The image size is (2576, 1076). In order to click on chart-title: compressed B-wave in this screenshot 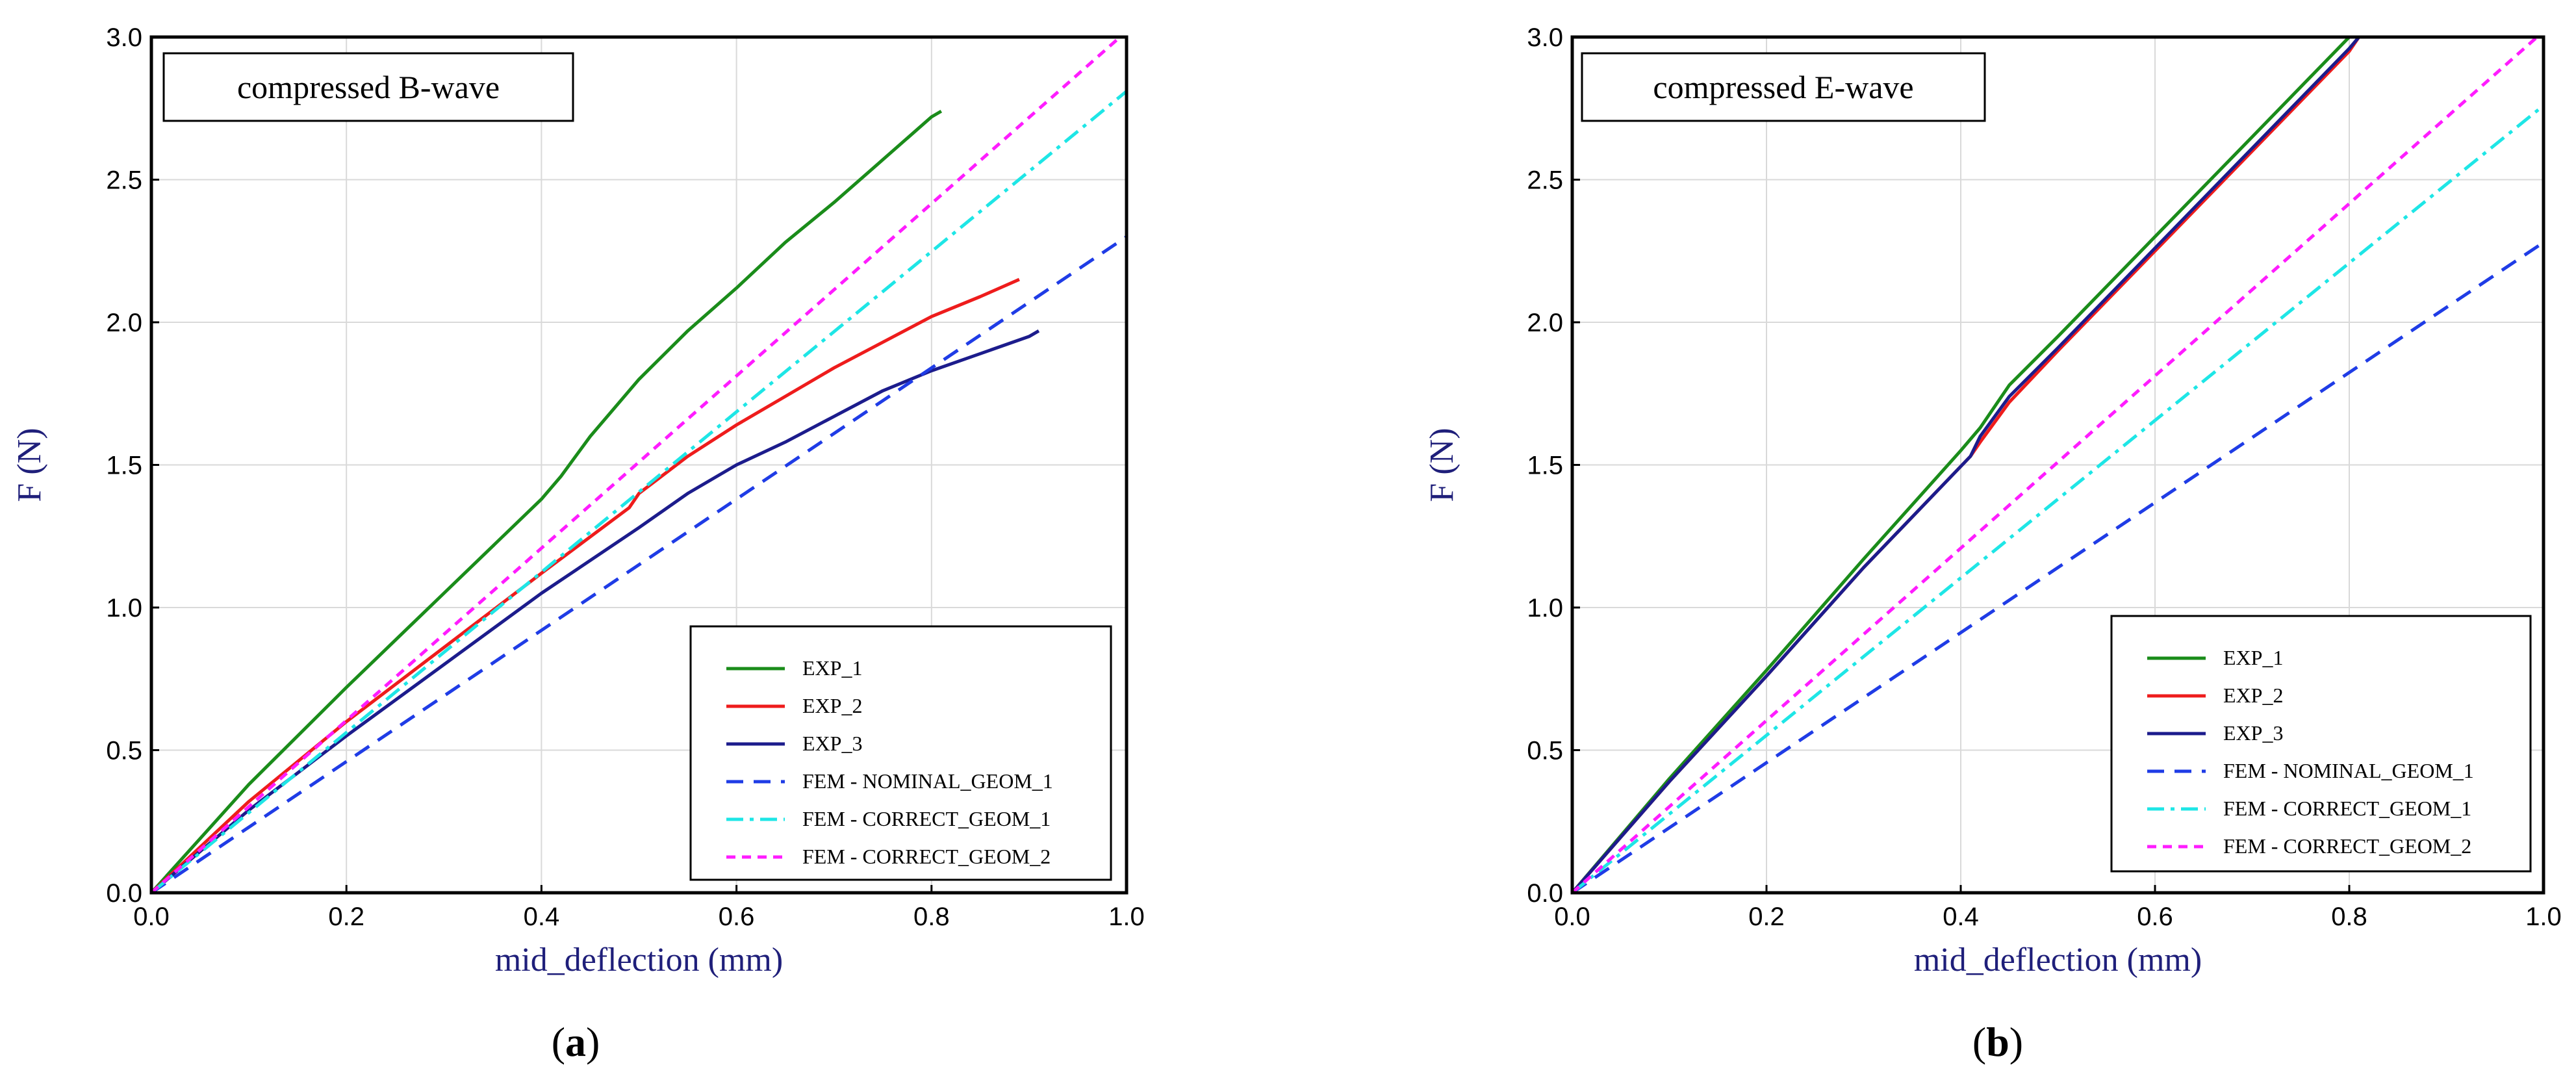, I will do `click(368, 87)`.